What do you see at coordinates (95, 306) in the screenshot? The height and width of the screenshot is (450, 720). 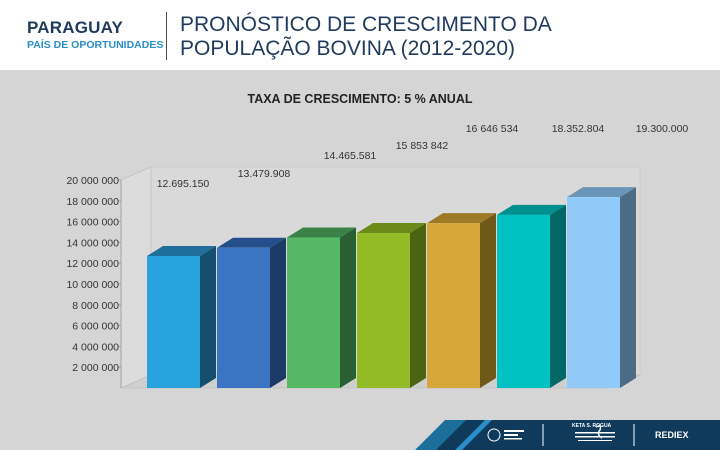 I see `y-tick-label: 8 000 000` at bounding box center [95, 306].